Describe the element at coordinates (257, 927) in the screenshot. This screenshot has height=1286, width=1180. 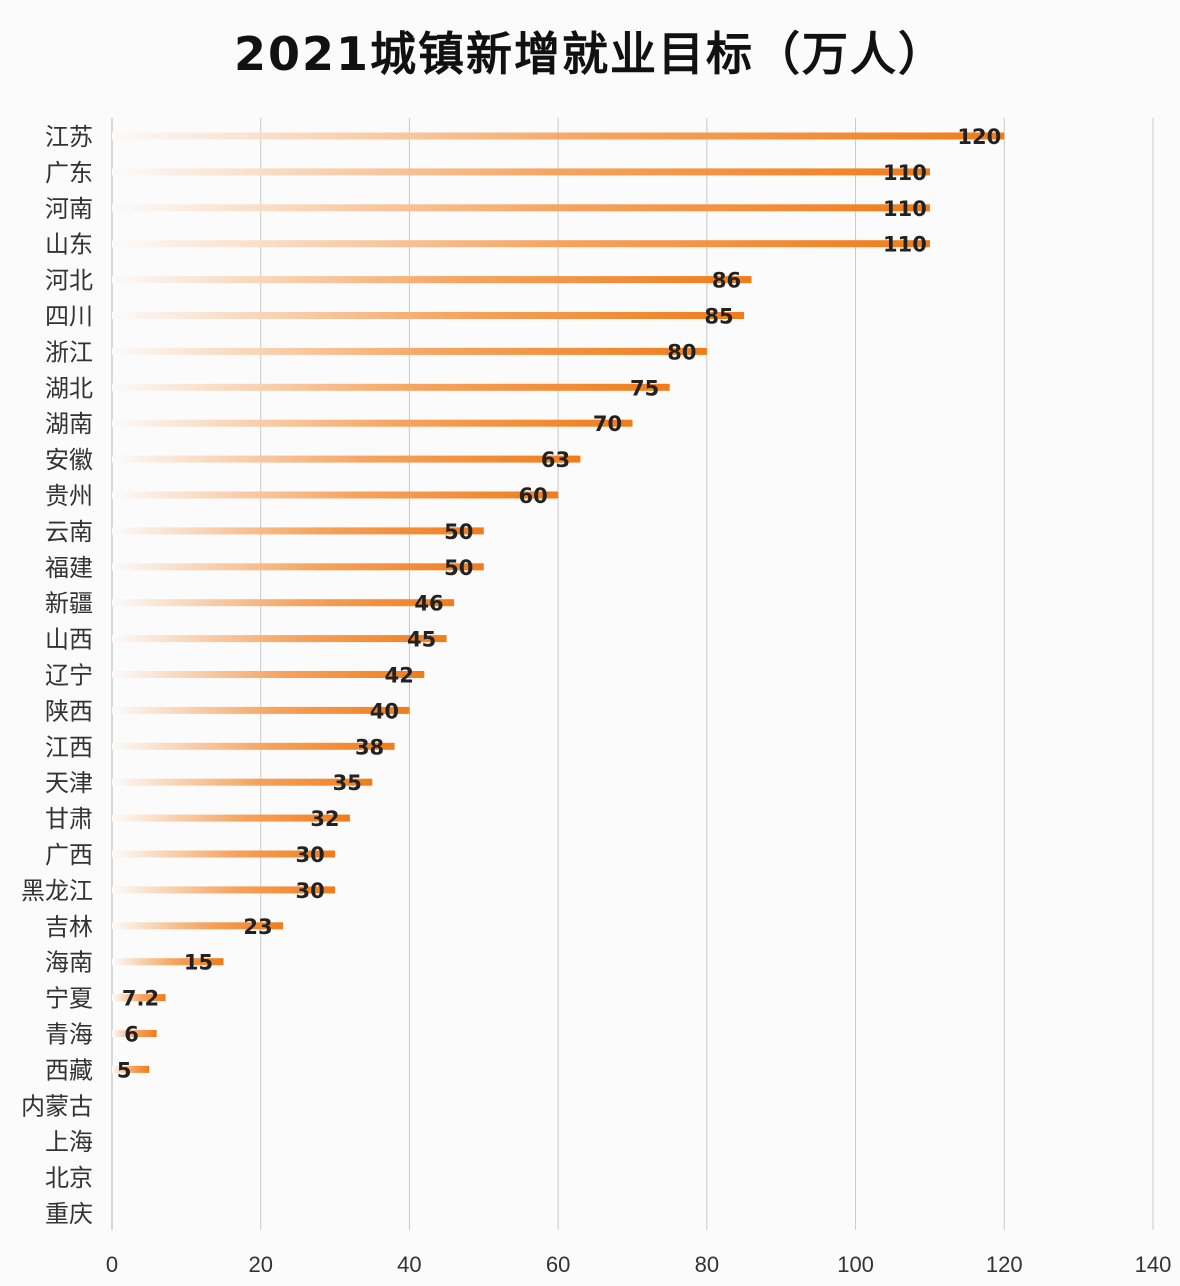
I see `data-label: 23` at that location.